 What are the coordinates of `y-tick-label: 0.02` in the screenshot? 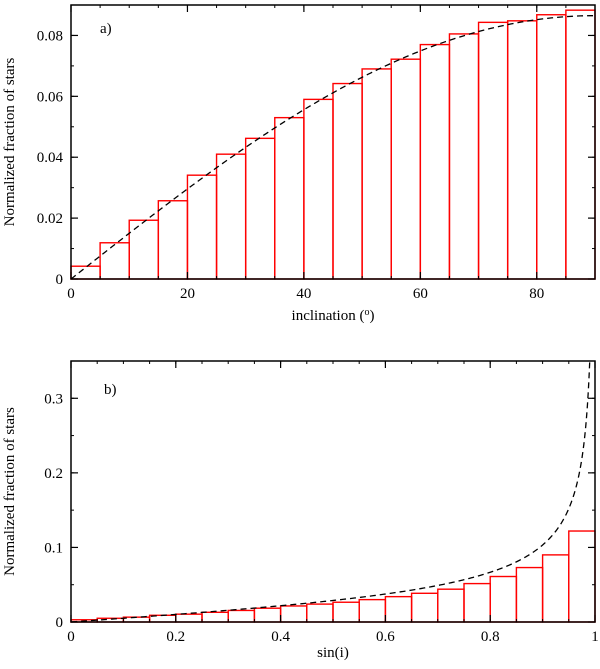 It's located at (50, 219).